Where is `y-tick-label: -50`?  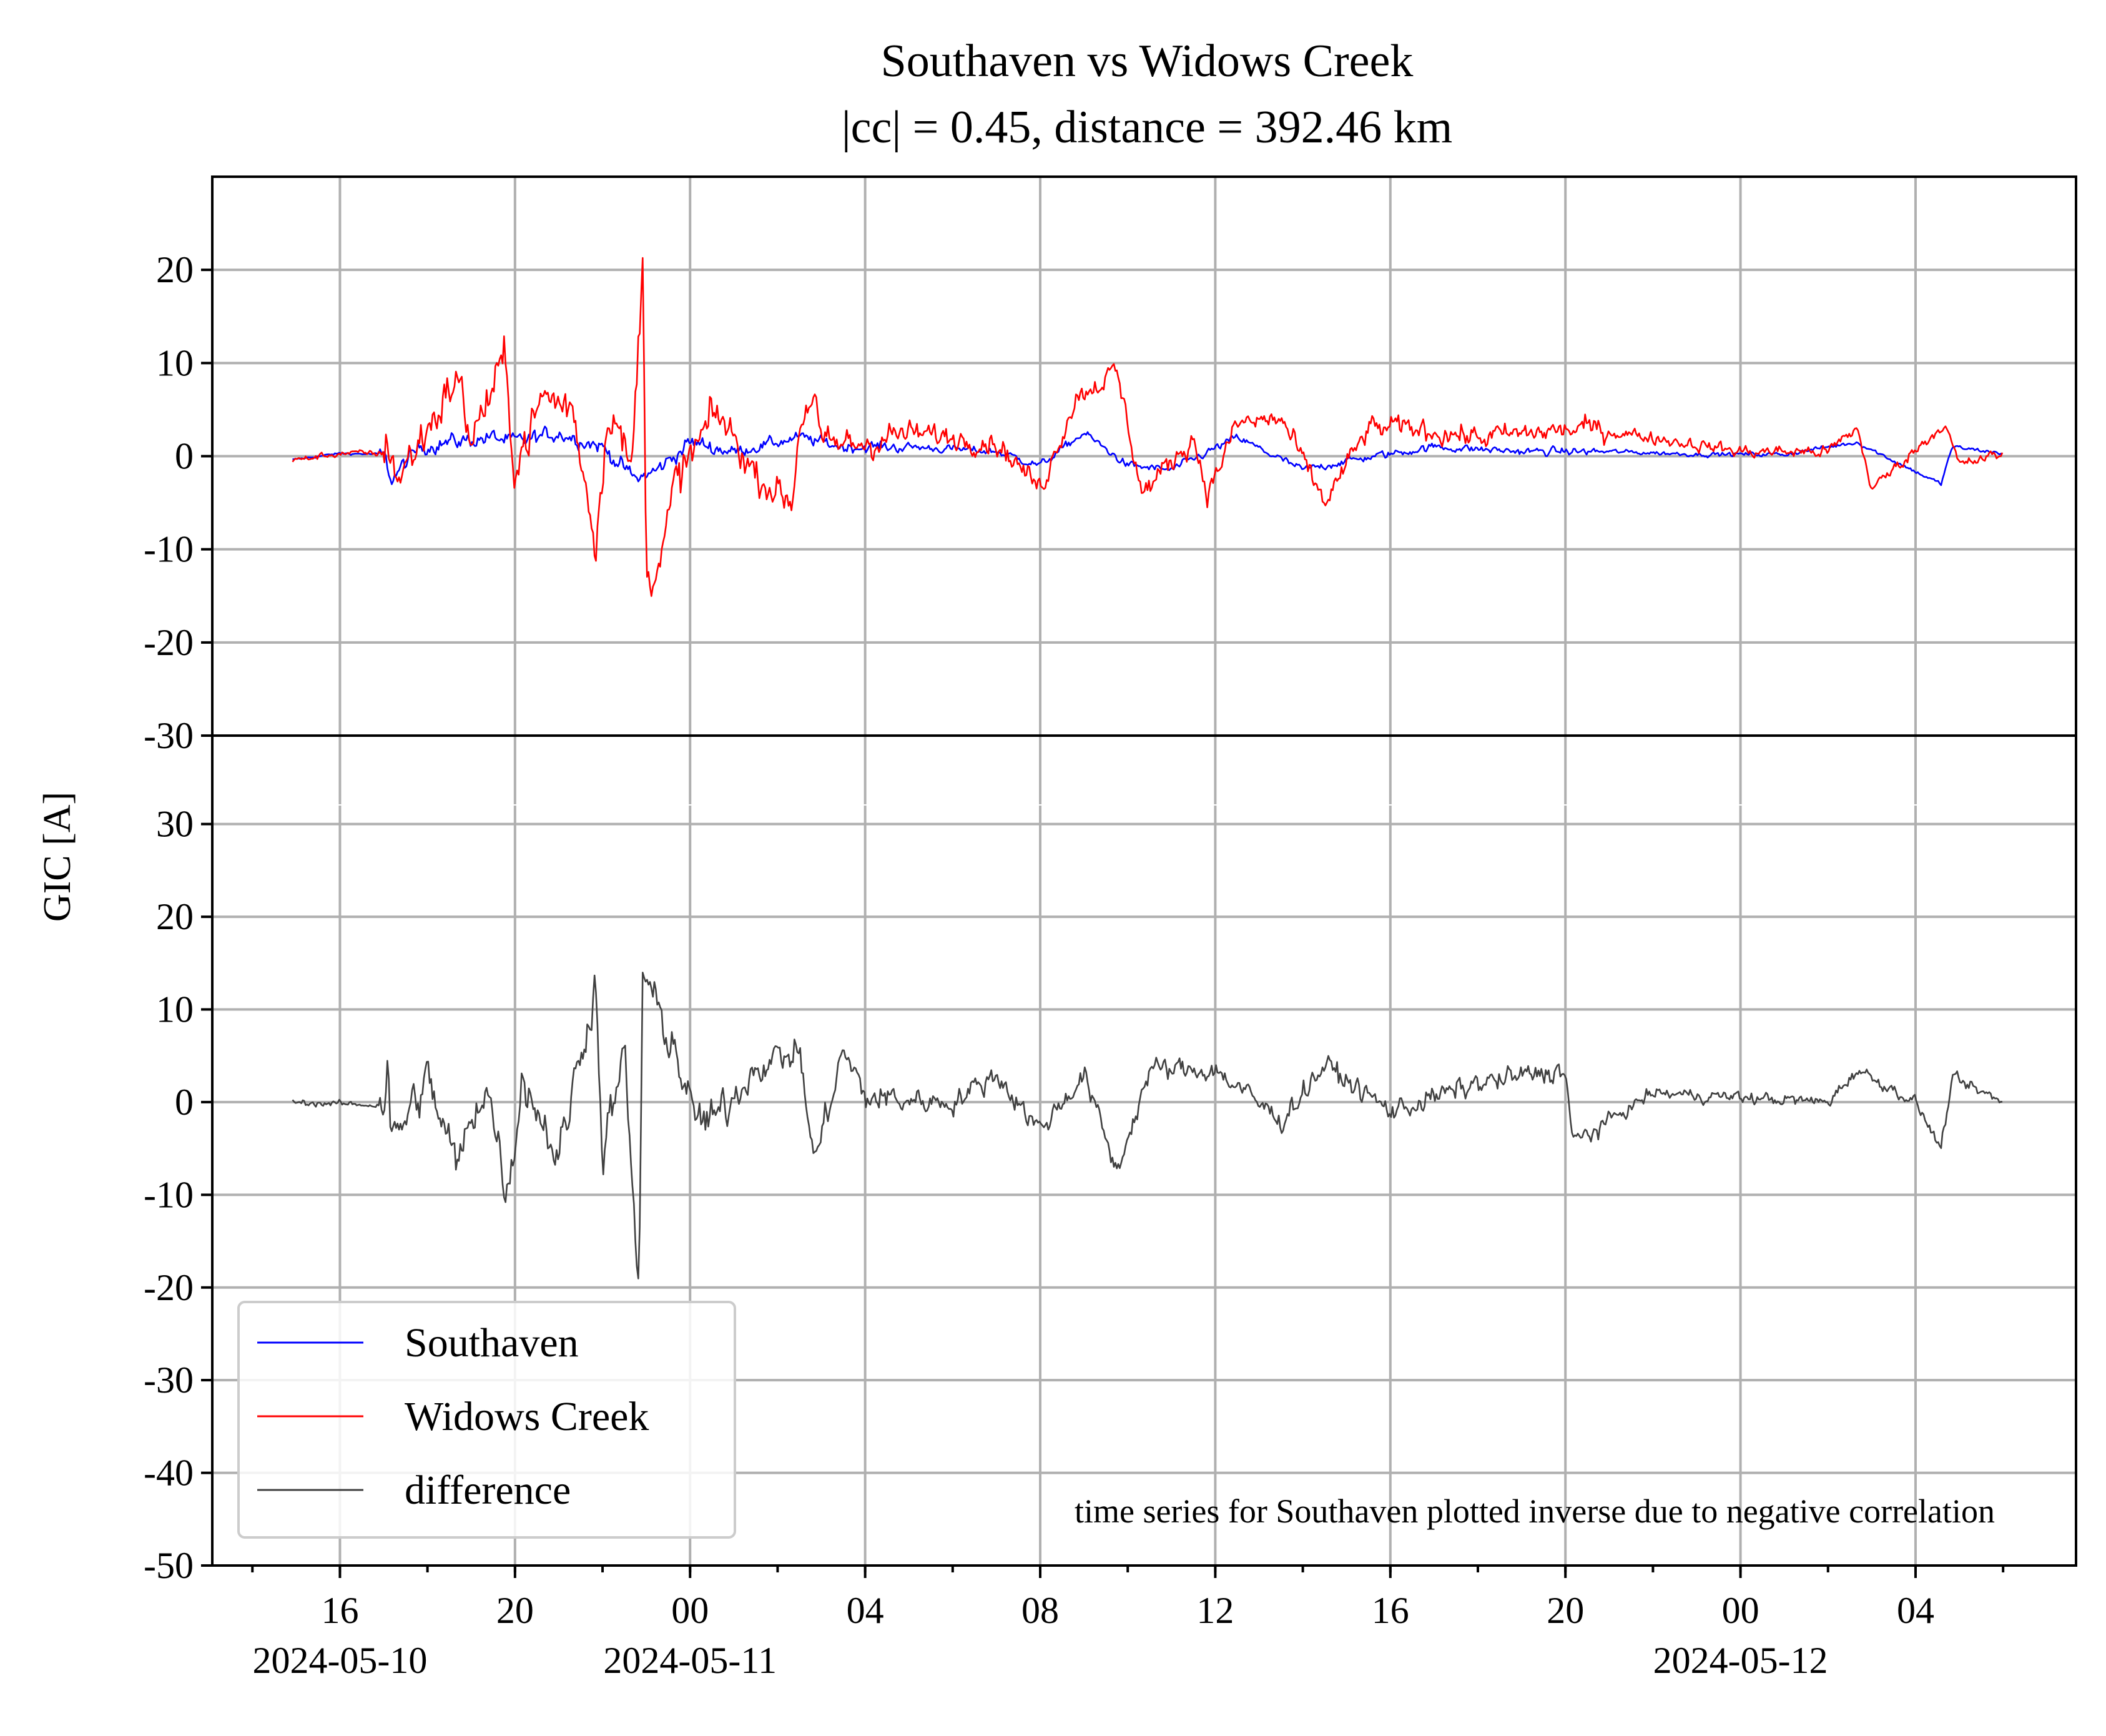
y-tick-label: -50 is located at coordinates (169, 1565).